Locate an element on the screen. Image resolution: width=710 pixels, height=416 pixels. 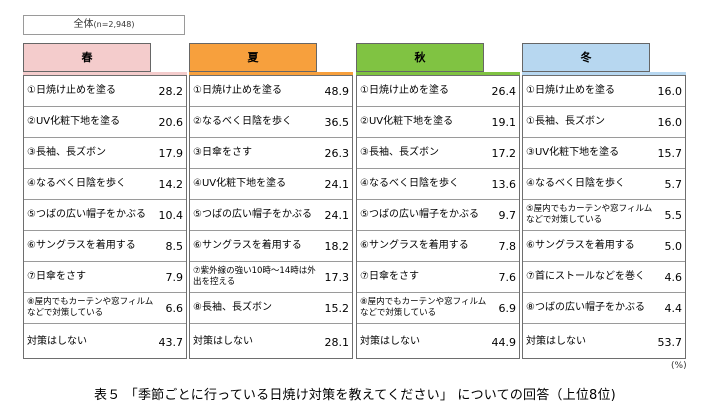
table-row: ⑦紫外線の強い10時～14時は外出を控える 17.3 is located at coordinates (271, 277).